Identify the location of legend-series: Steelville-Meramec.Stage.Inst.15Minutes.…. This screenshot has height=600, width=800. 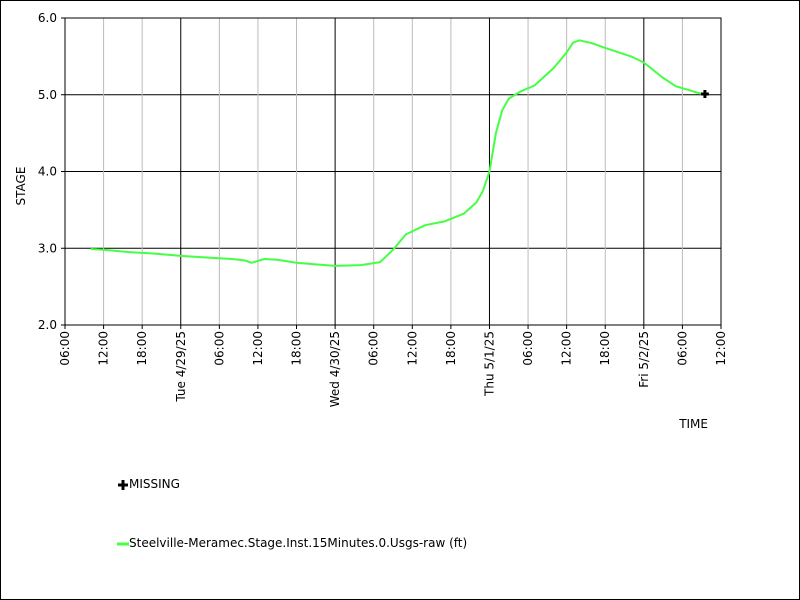
(292, 543).